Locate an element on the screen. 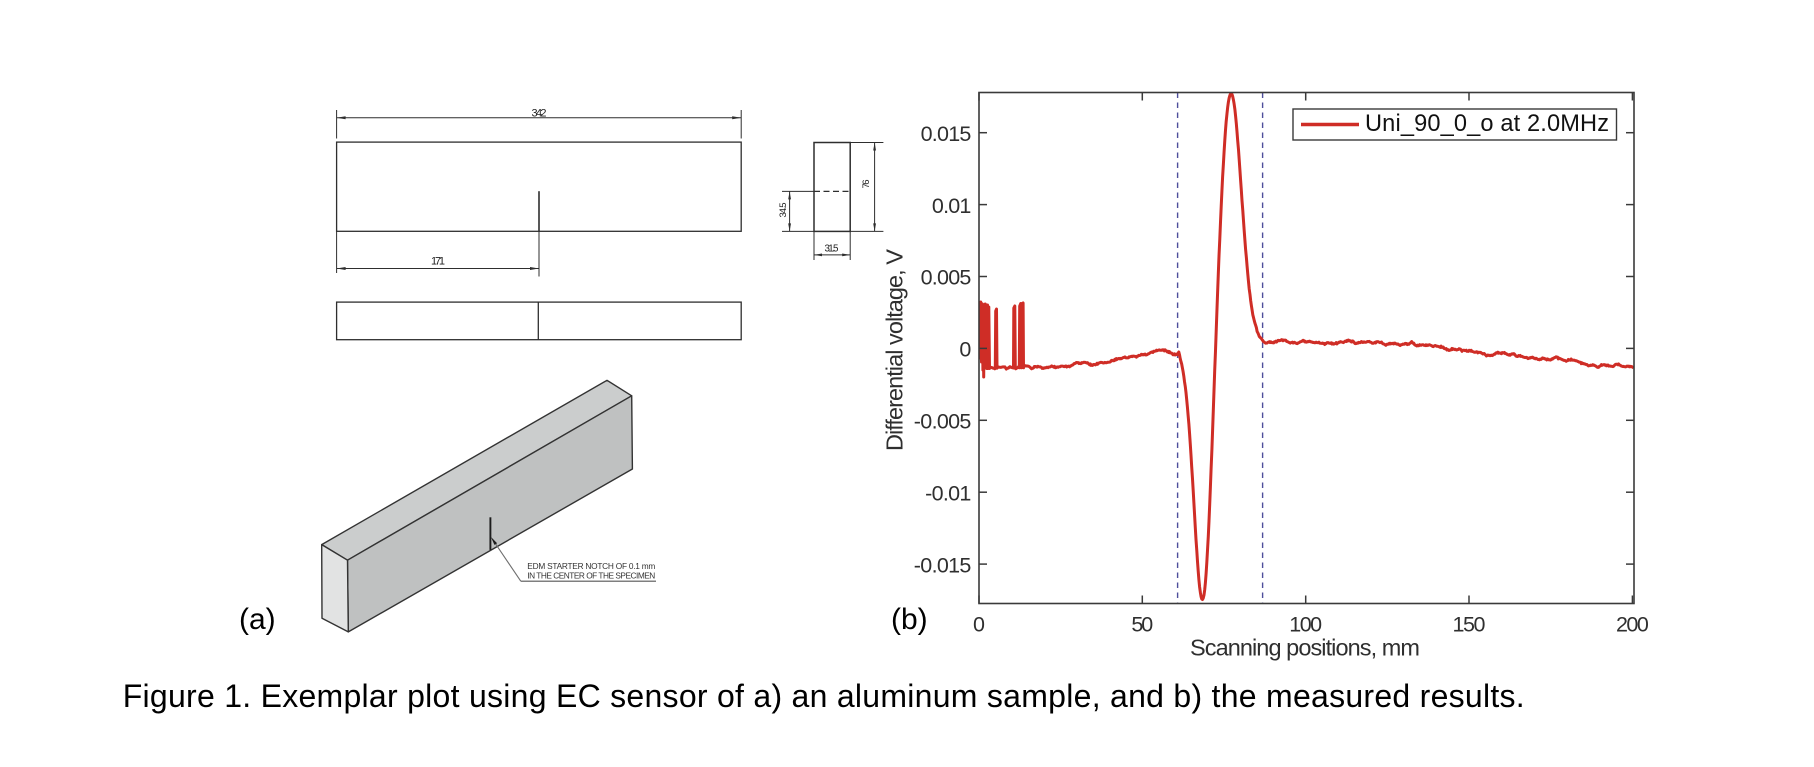 This screenshot has height=767, width=1814. svg-text: 0.005 is located at coordinates (946, 278).